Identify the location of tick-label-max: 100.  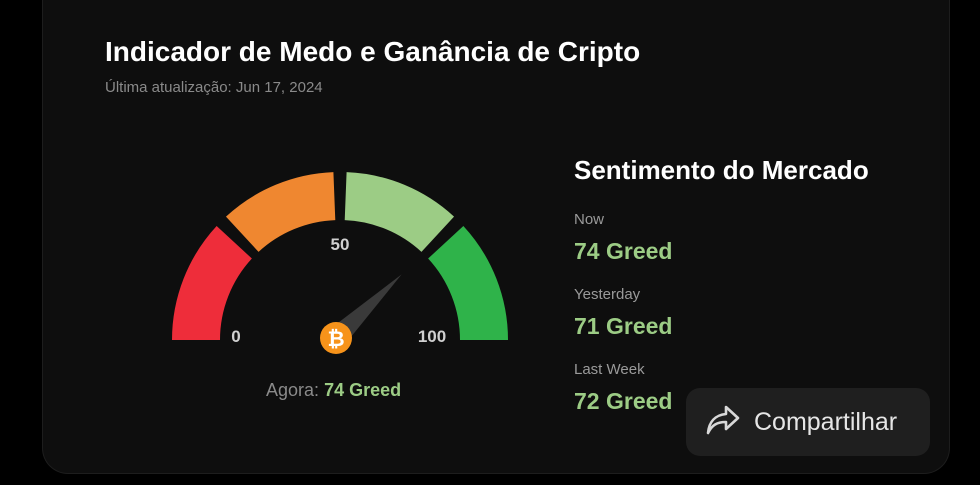
(432, 336).